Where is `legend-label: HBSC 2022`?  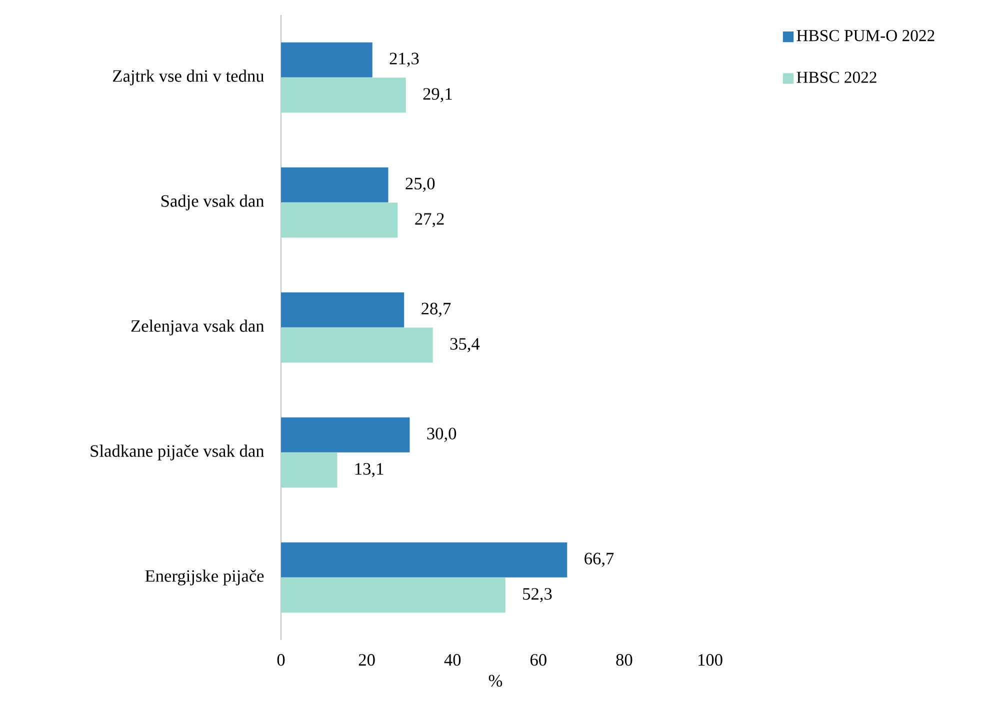
legend-label: HBSC 2022 is located at coordinates (836, 77).